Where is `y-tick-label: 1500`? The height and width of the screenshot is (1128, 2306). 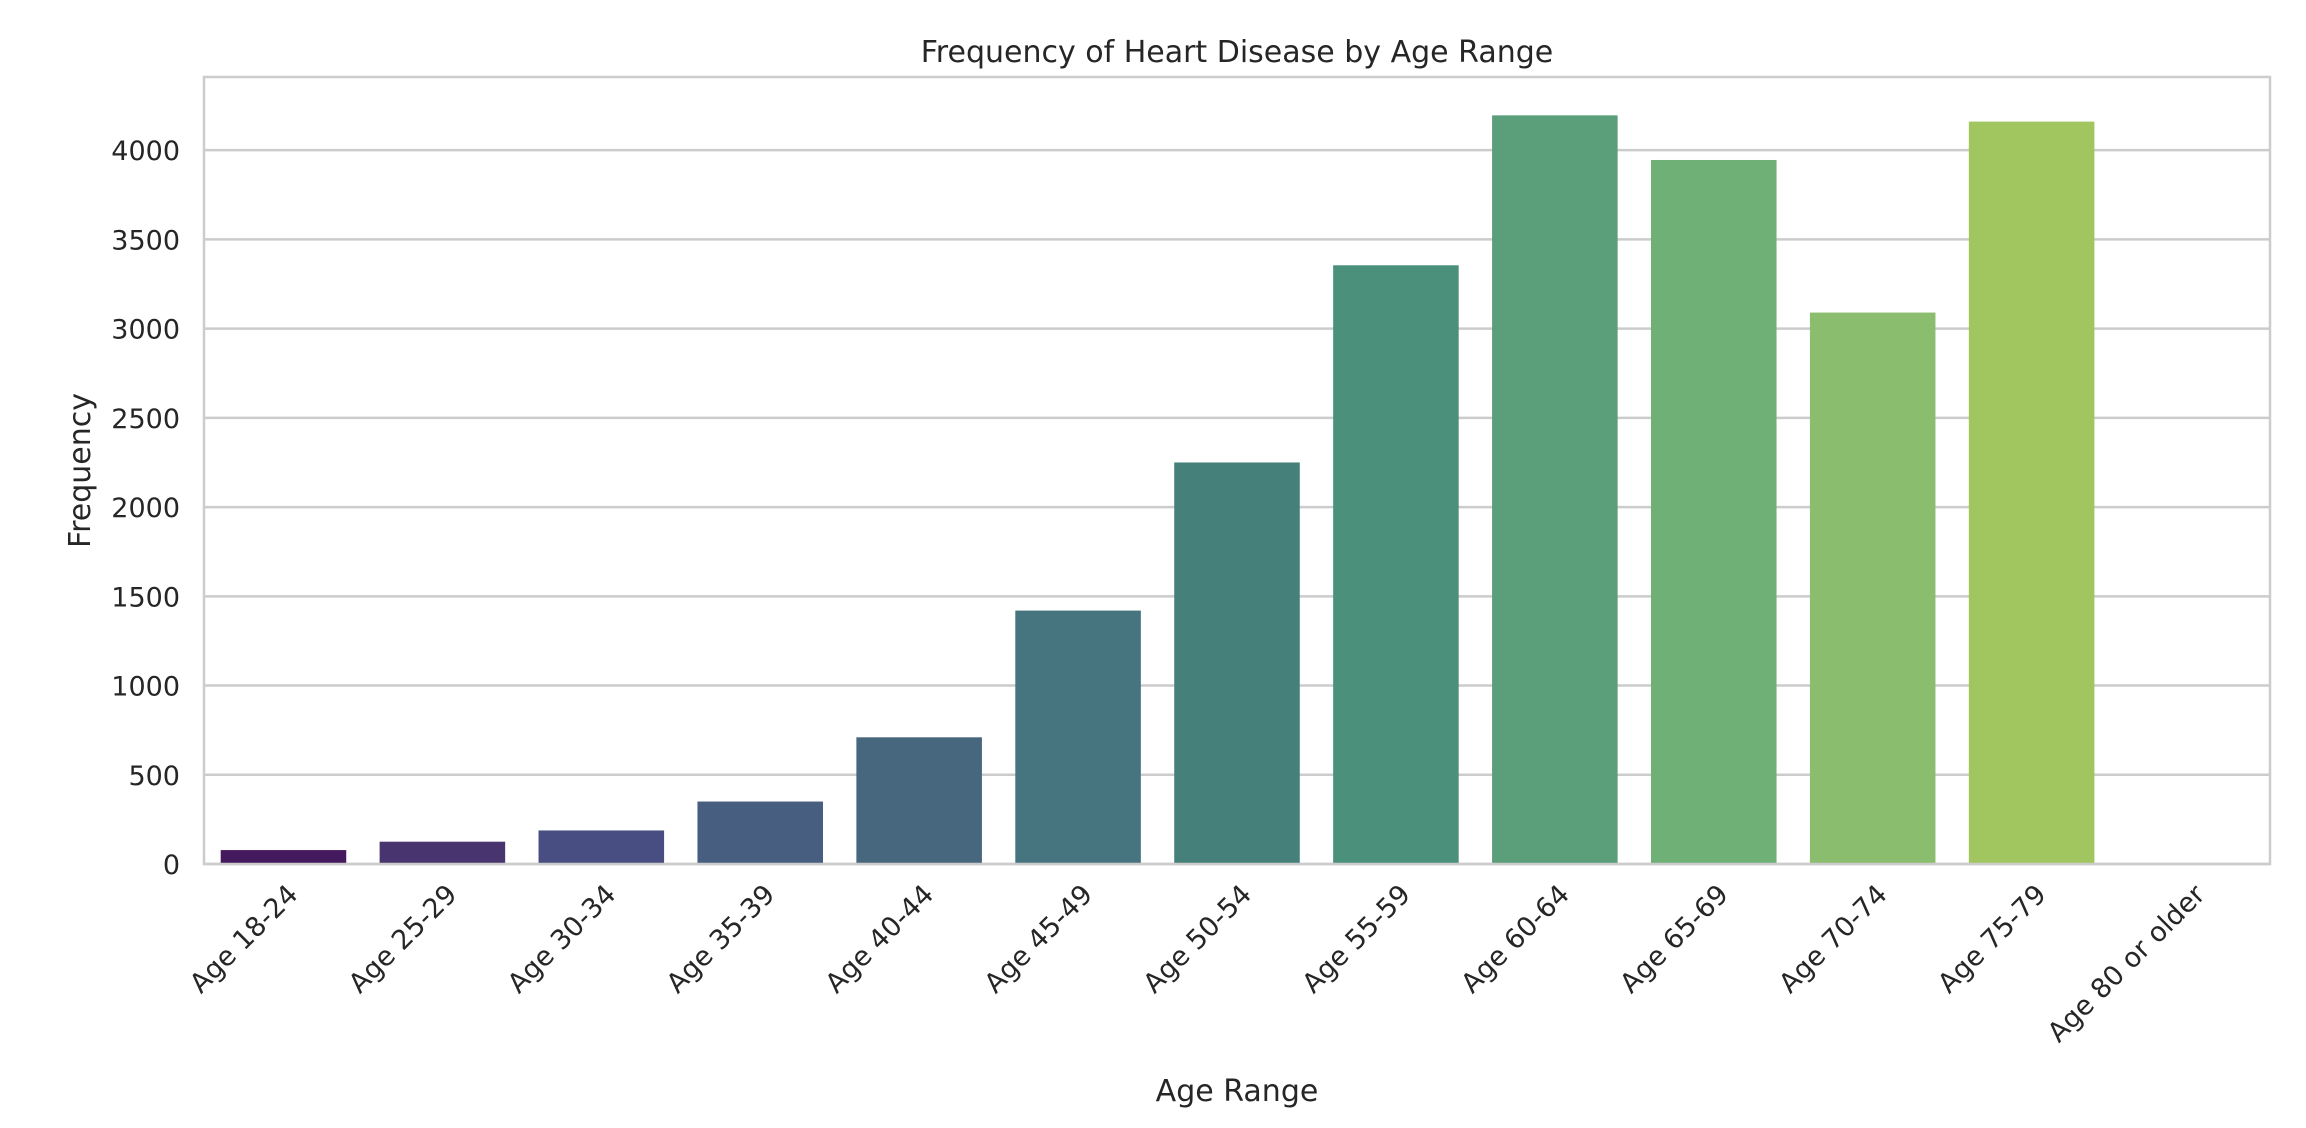 y-tick-label: 1500 is located at coordinates (145, 597).